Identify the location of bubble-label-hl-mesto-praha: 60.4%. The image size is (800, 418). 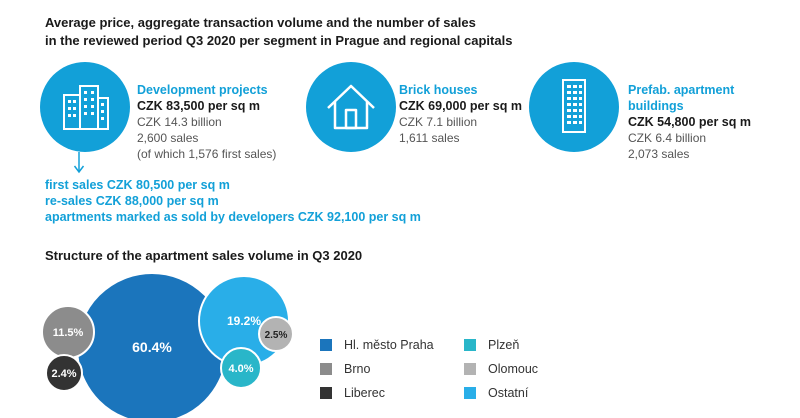
(152, 347).